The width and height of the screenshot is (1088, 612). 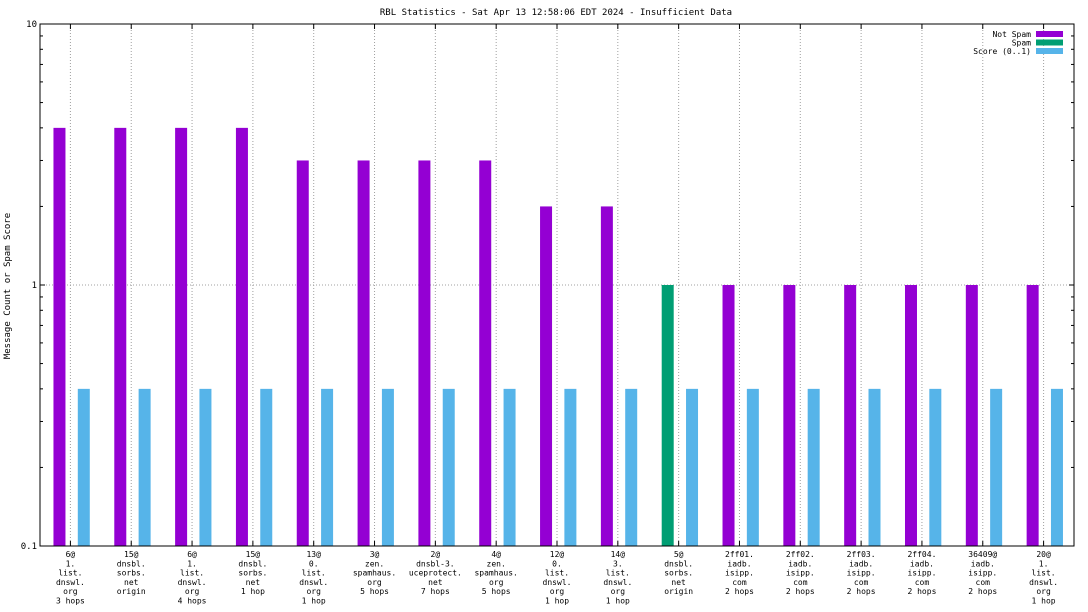 What do you see at coordinates (1011, 34) in the screenshot?
I see `legend-label: Not Spam` at bounding box center [1011, 34].